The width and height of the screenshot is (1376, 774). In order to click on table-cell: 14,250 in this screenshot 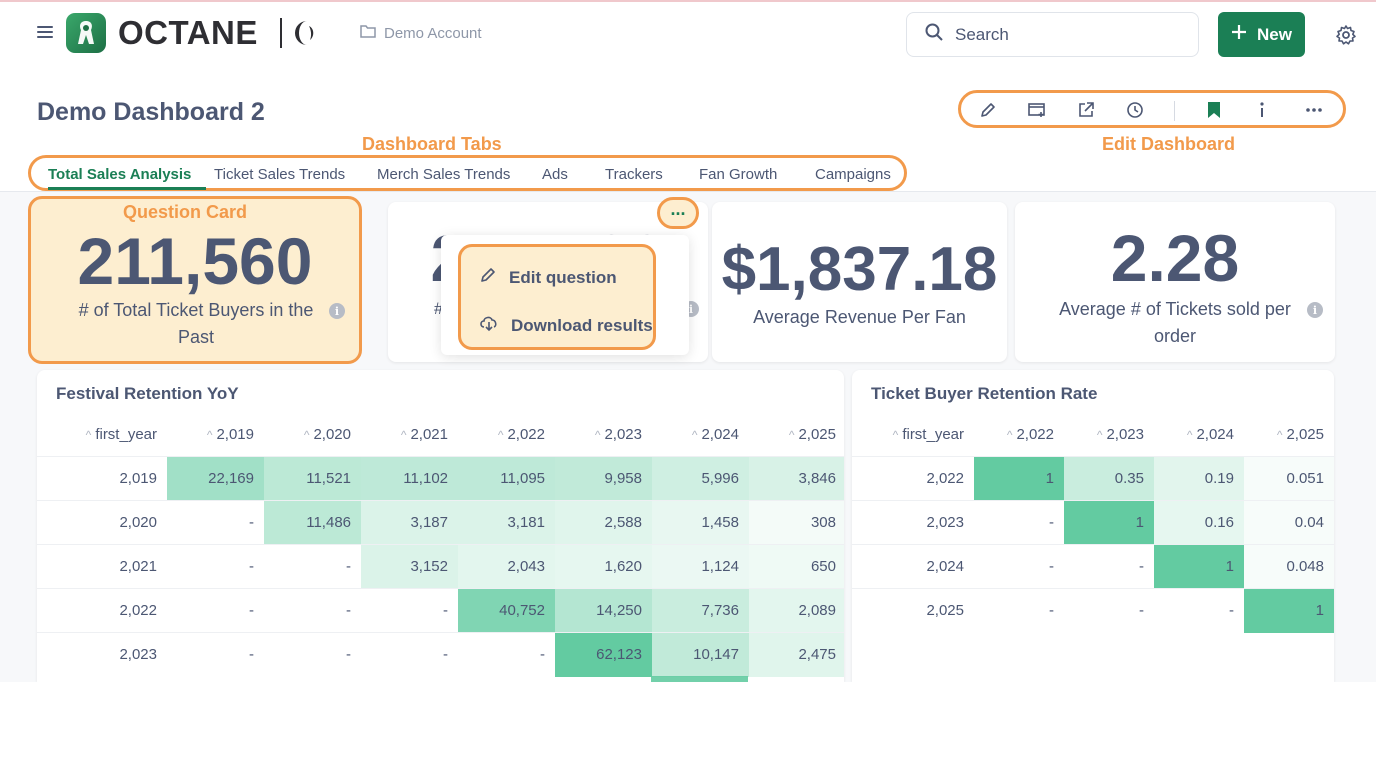, I will do `click(603, 611)`.